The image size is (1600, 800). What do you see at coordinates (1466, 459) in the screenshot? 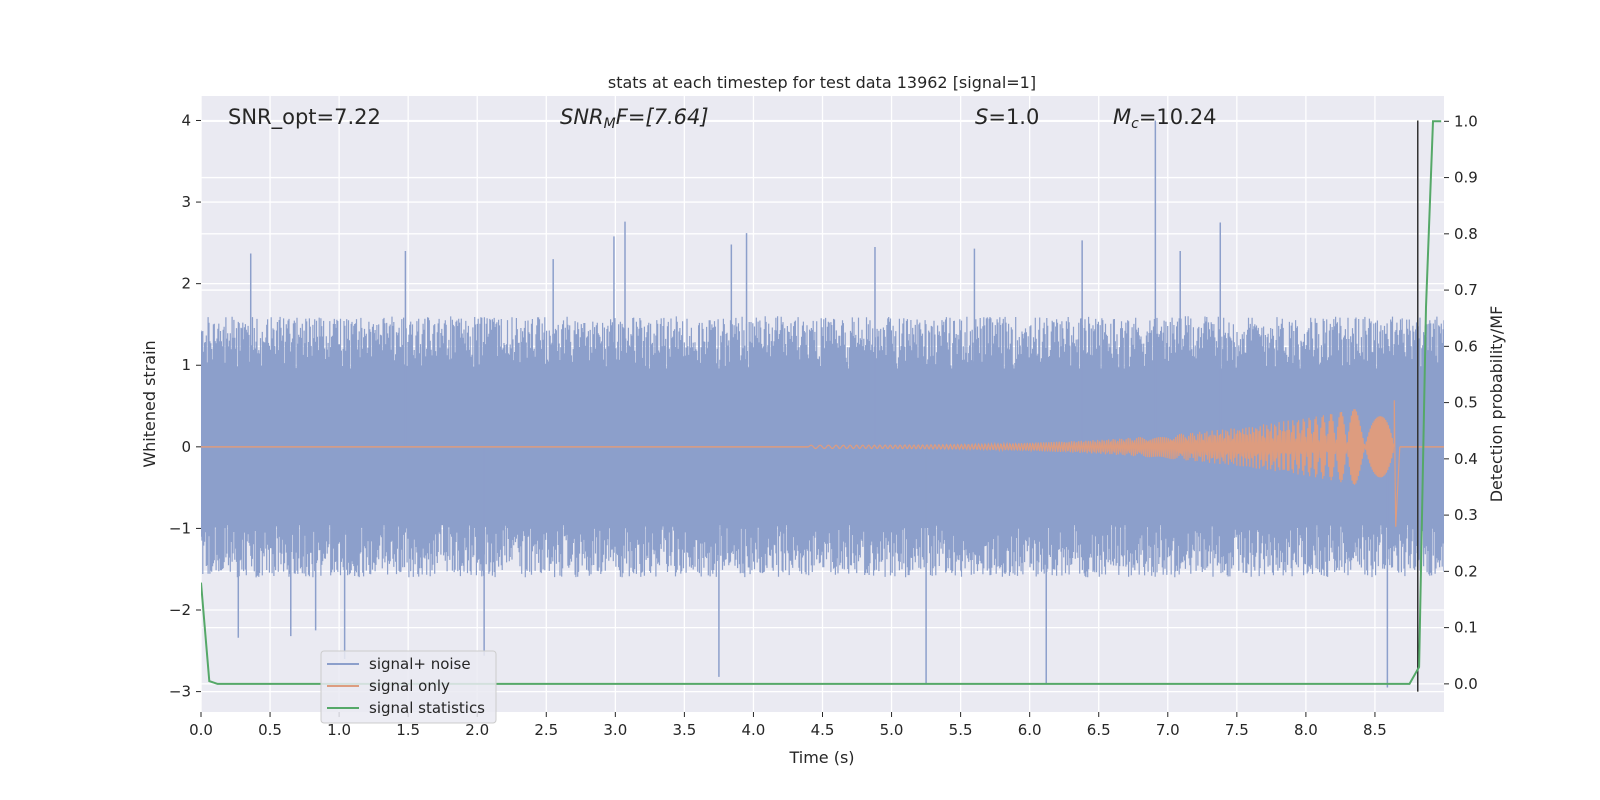
I see `y-right-tick-label: 0.4` at bounding box center [1466, 459].